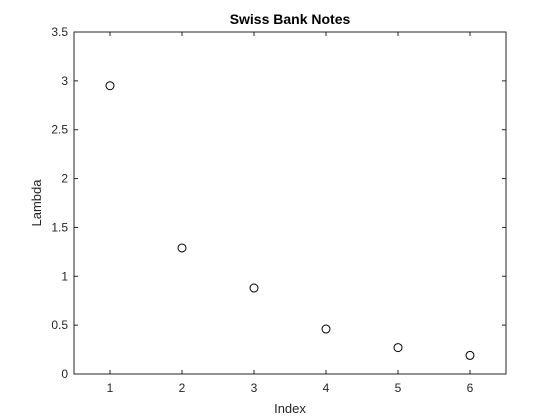  I want to click on y-tick-label: 1, so click(64, 276).